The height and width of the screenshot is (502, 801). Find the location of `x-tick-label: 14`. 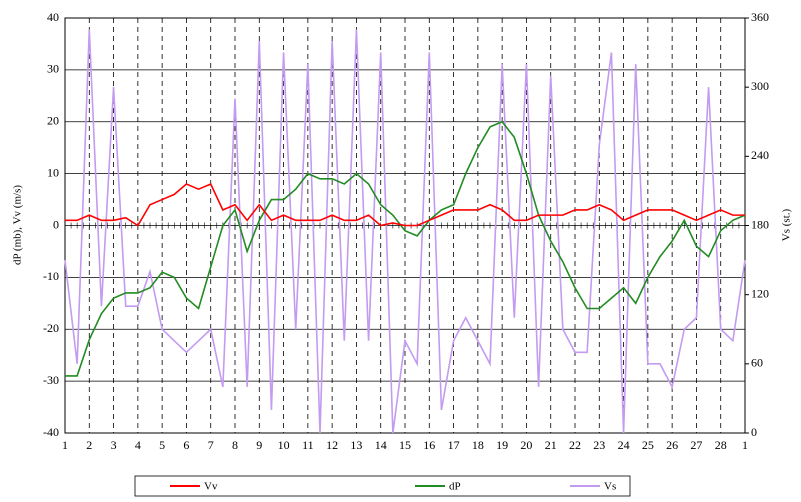

x-tick-label: 14 is located at coordinates (381, 445).